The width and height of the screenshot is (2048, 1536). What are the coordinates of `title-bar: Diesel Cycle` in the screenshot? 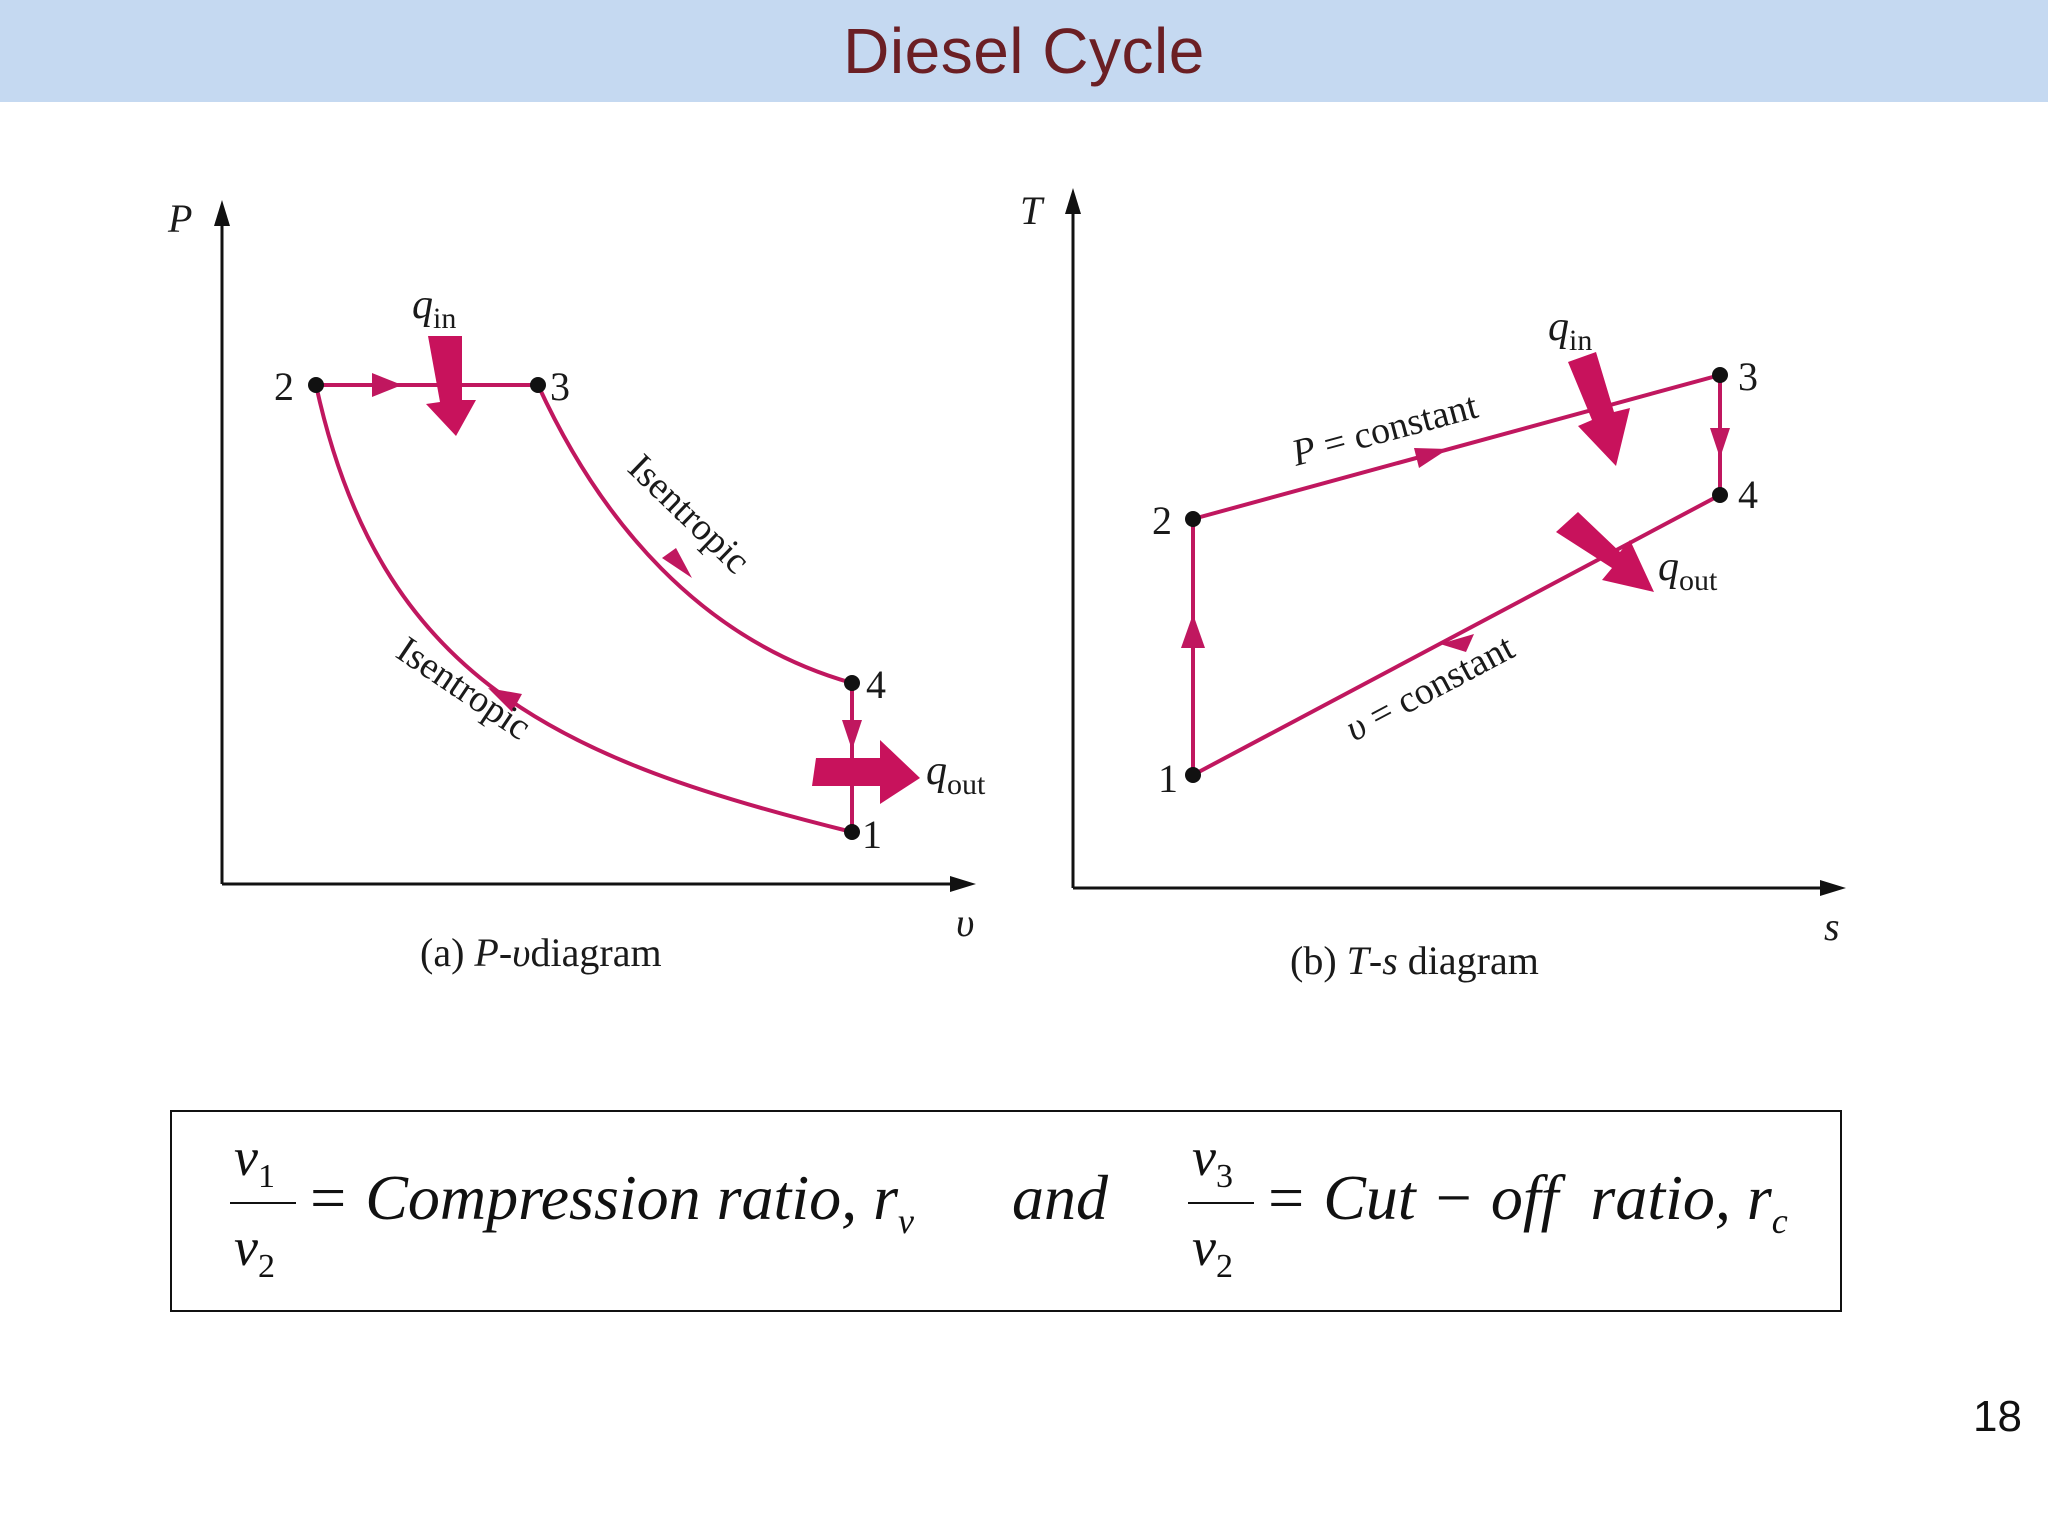 It's located at (1024, 51).